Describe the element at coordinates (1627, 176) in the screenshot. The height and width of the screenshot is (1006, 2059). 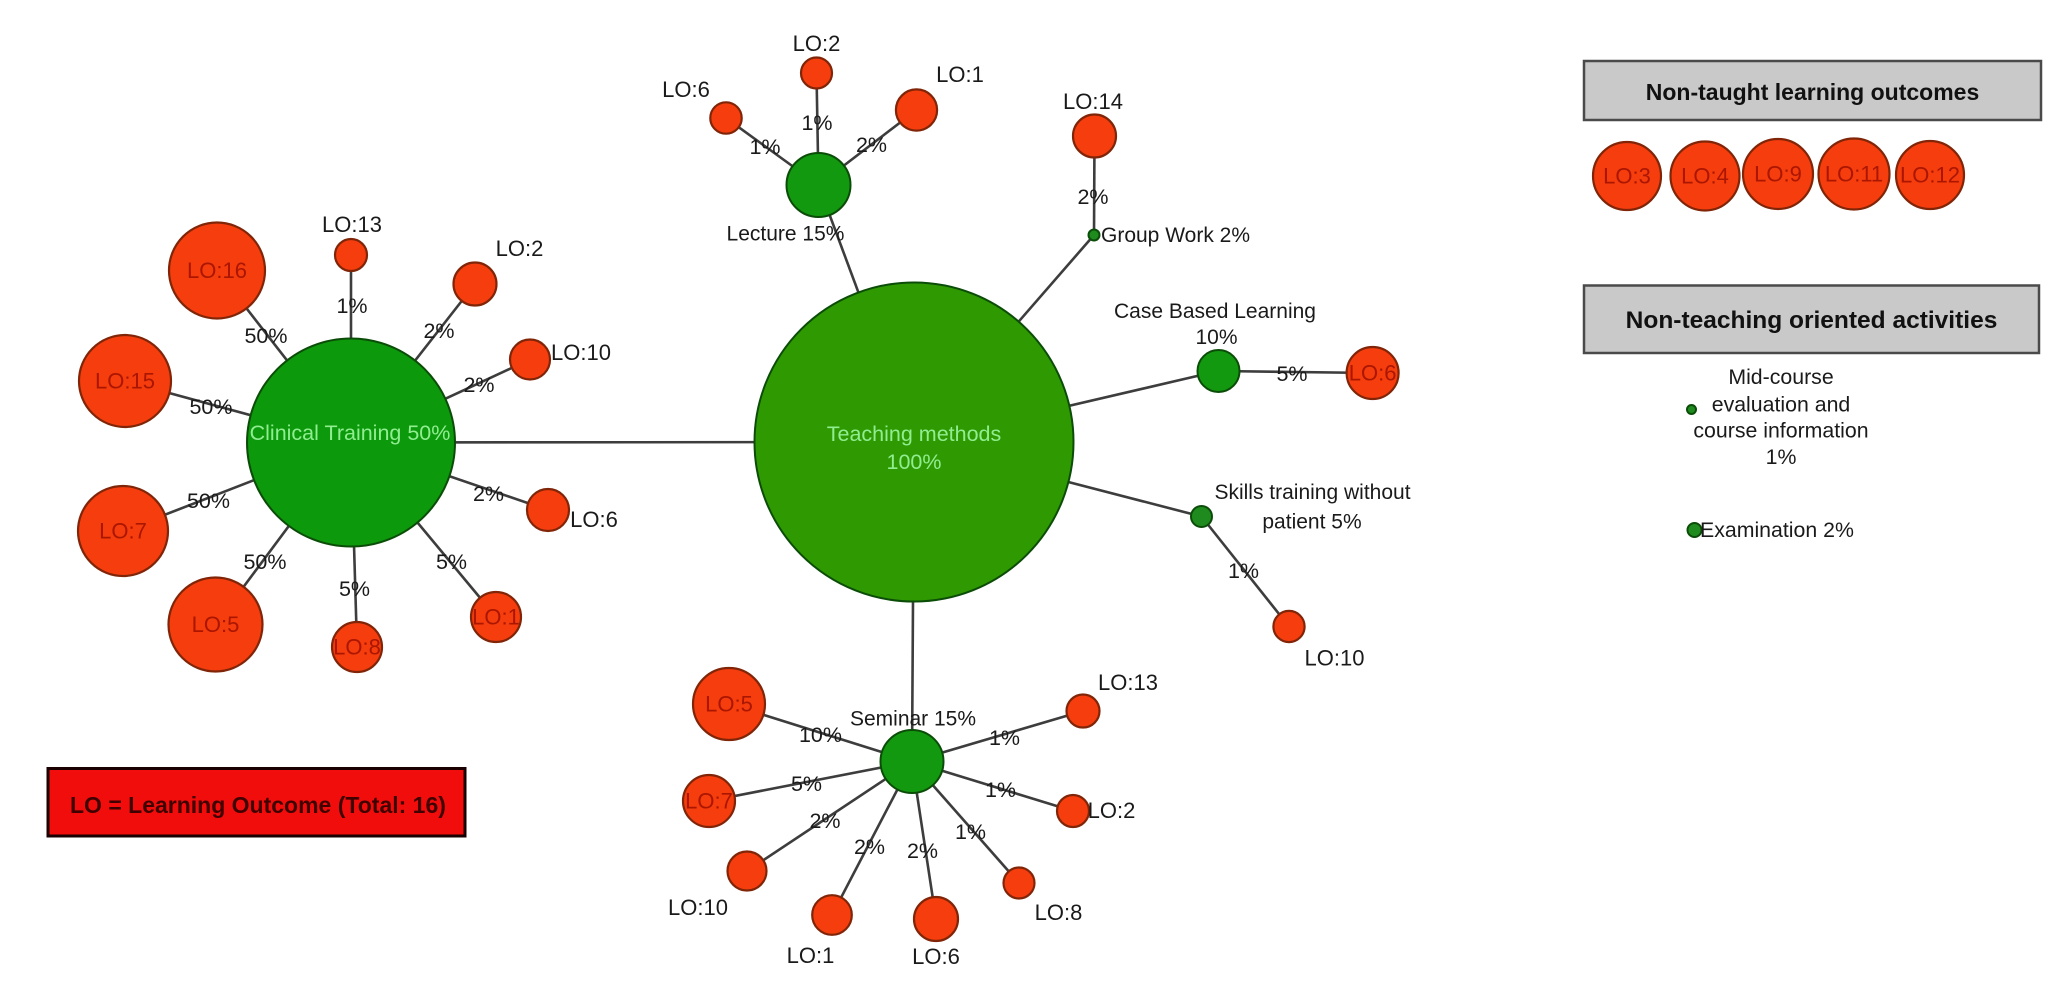
I see `svg-text: LO:3` at that location.